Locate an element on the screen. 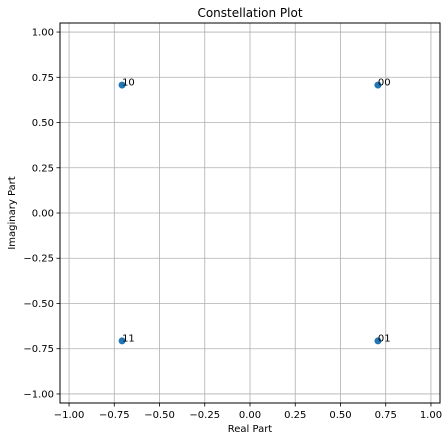  y-tick-label: 0.00 is located at coordinates (43, 214).